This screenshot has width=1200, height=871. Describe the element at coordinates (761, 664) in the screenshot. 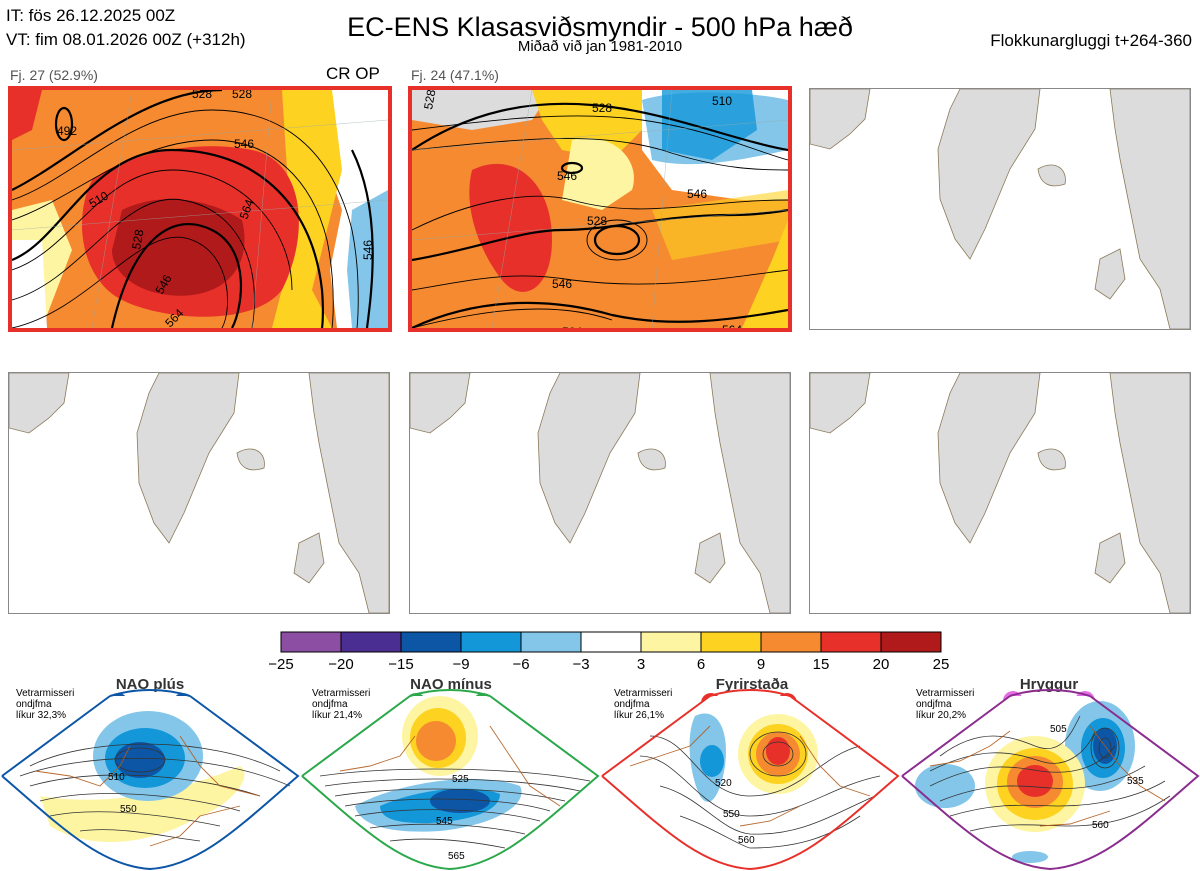

I see `colorbar-tick-label: 9` at that location.